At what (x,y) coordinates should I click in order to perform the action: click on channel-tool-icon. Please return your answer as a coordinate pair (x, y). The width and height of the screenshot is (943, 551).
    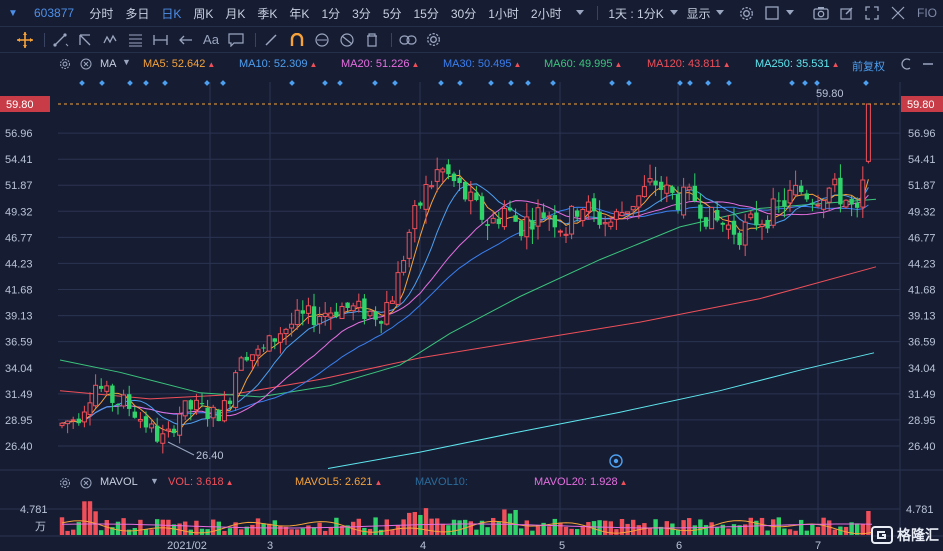
    Looking at the image, I should click on (86, 40).